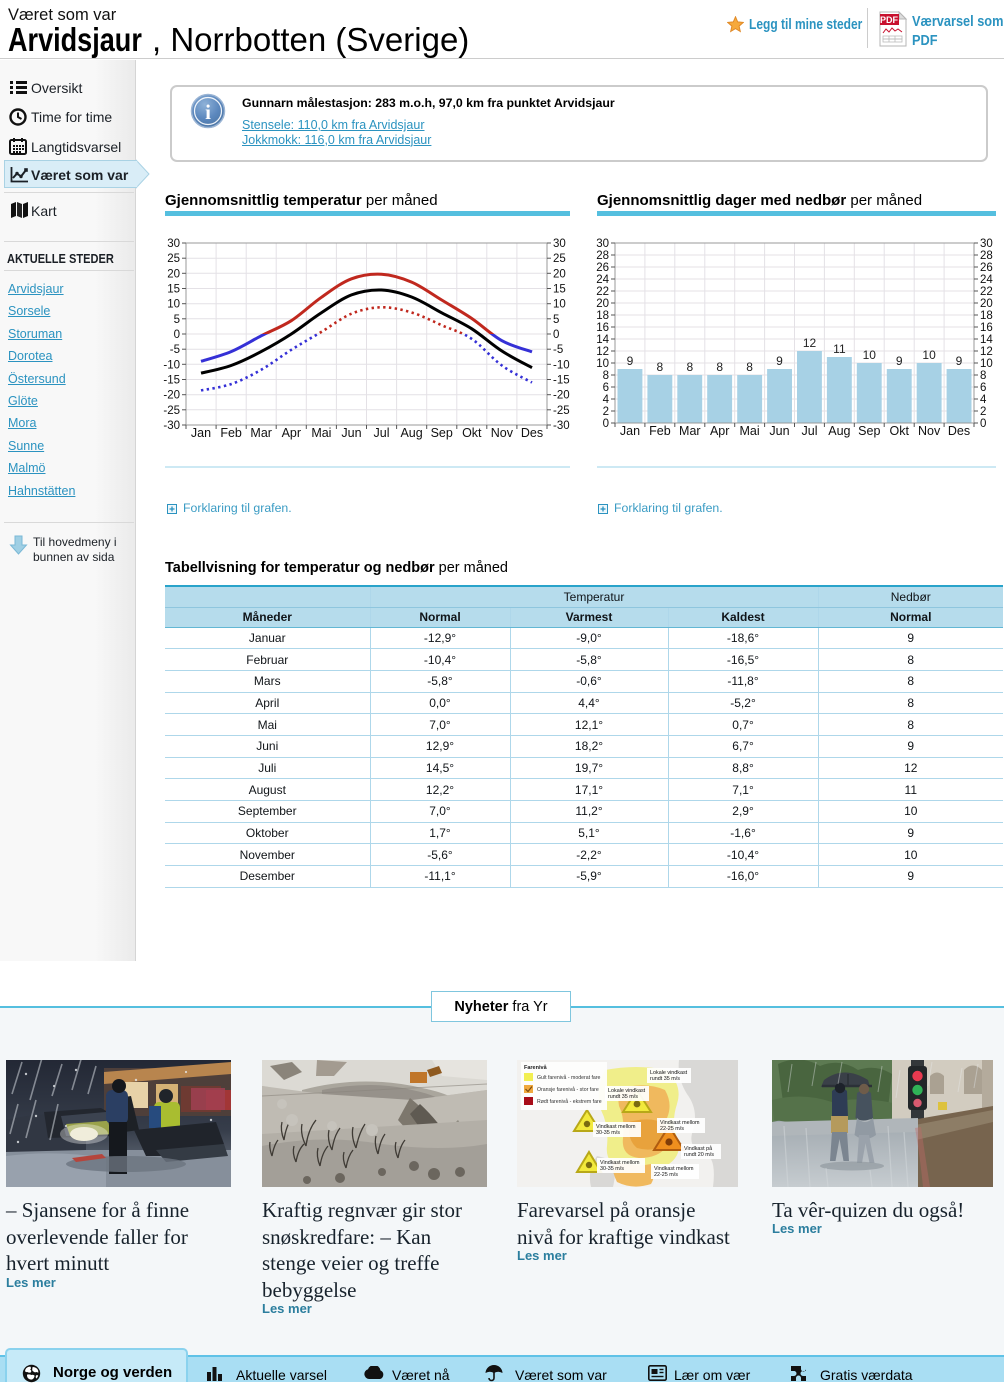  Describe the element at coordinates (568, 1089) in the screenshot. I see `svg-text: Oransje farenivå - stor fare` at that location.